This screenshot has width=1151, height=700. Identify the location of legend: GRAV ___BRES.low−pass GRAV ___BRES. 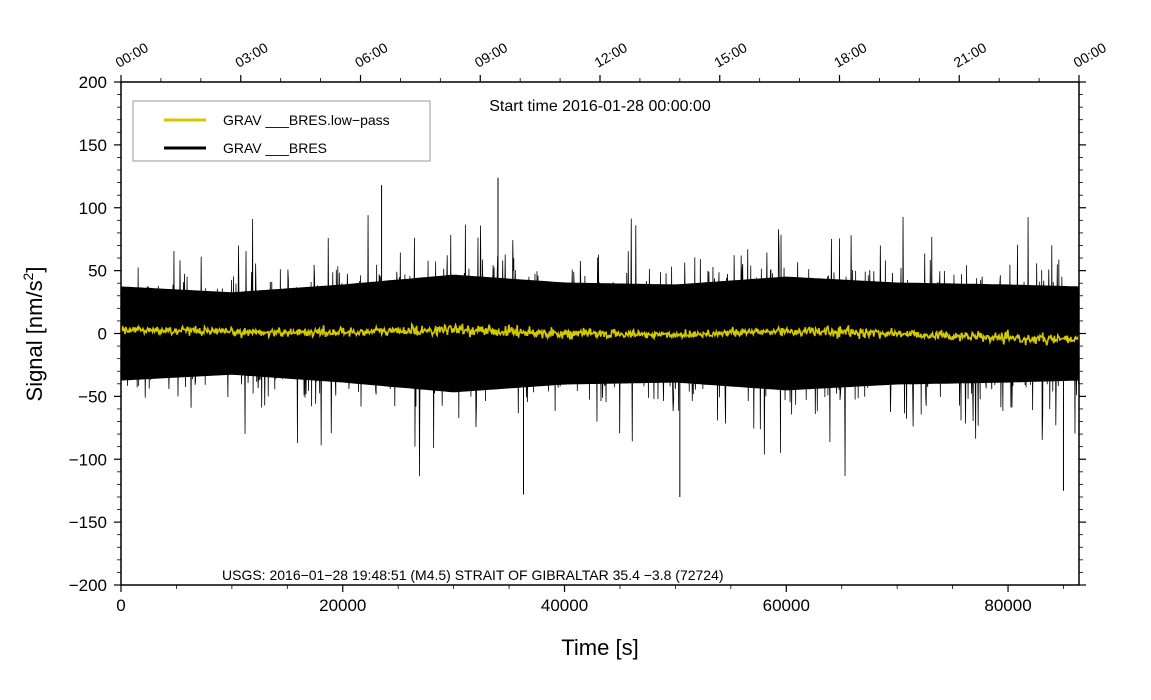
(281, 131).